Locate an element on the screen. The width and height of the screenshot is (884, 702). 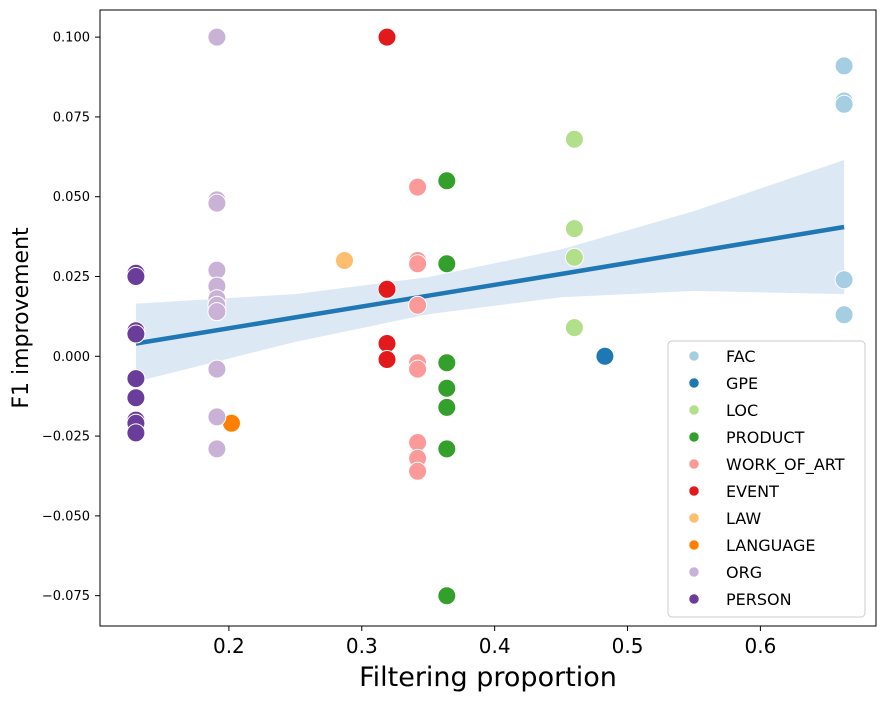
legend-marker-language is located at coordinates (694, 545).